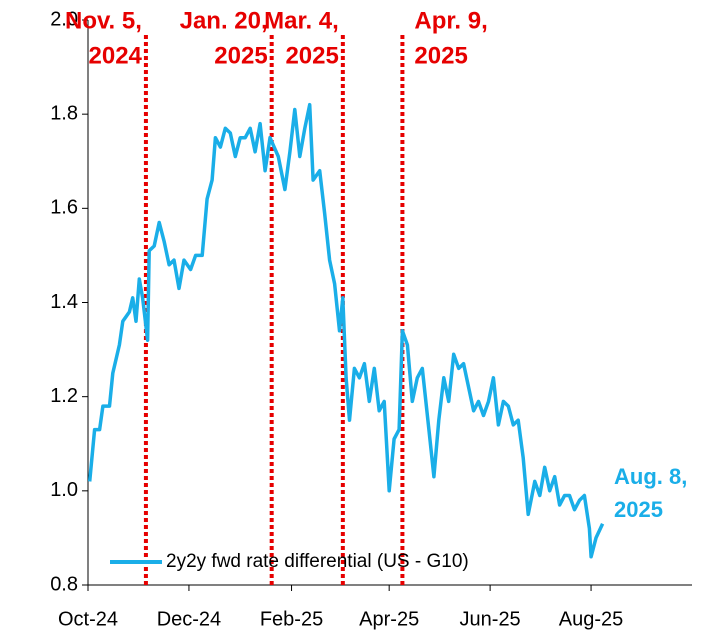 The width and height of the screenshot is (701, 637). What do you see at coordinates (116, 55) in the screenshot?
I see `event-label: 2024` at bounding box center [116, 55].